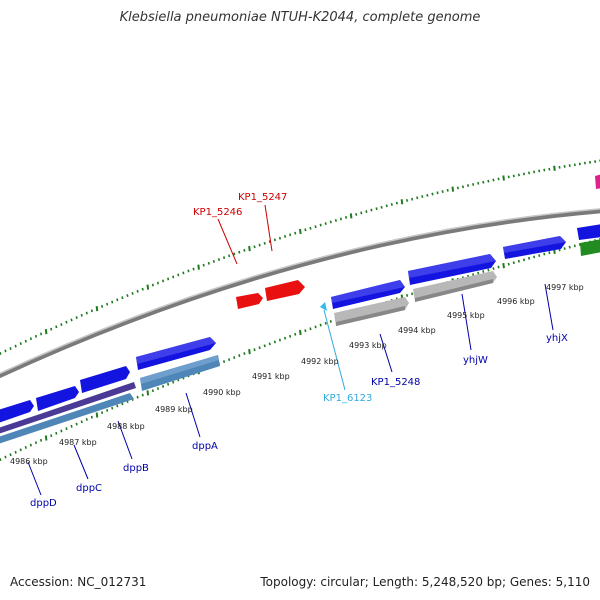  What do you see at coordinates (180, 373) in the screenshot?
I see `cds-blue-dppA` at bounding box center [180, 373].